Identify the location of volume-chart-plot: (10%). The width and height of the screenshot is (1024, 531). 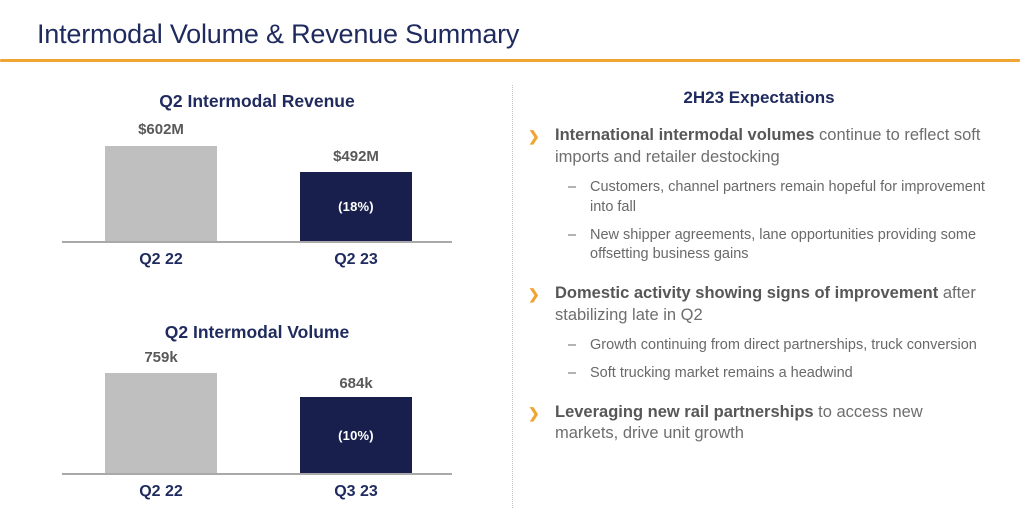
(257, 423).